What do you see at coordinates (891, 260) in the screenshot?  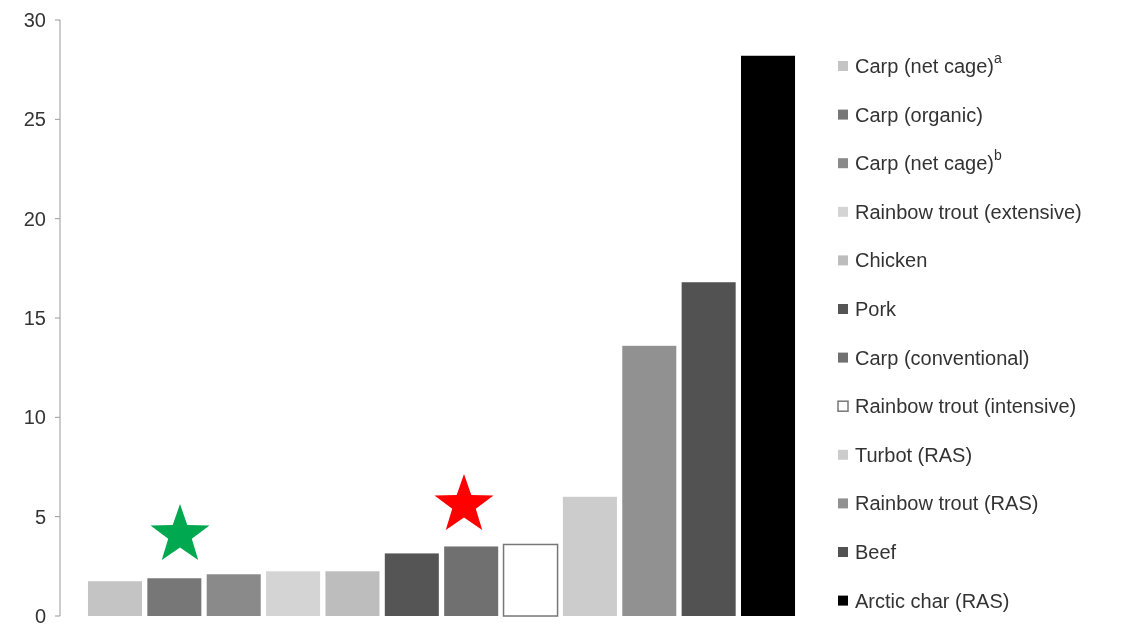 I see `legend-label: Chicken` at bounding box center [891, 260].